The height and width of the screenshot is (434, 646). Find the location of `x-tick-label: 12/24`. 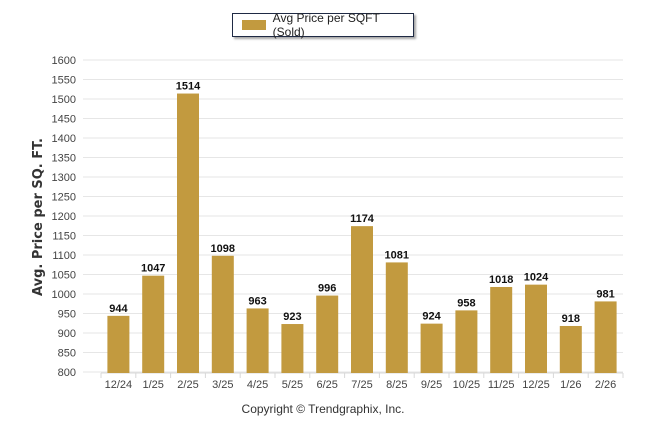

x-tick-label: 12/24 is located at coordinates (119, 385).